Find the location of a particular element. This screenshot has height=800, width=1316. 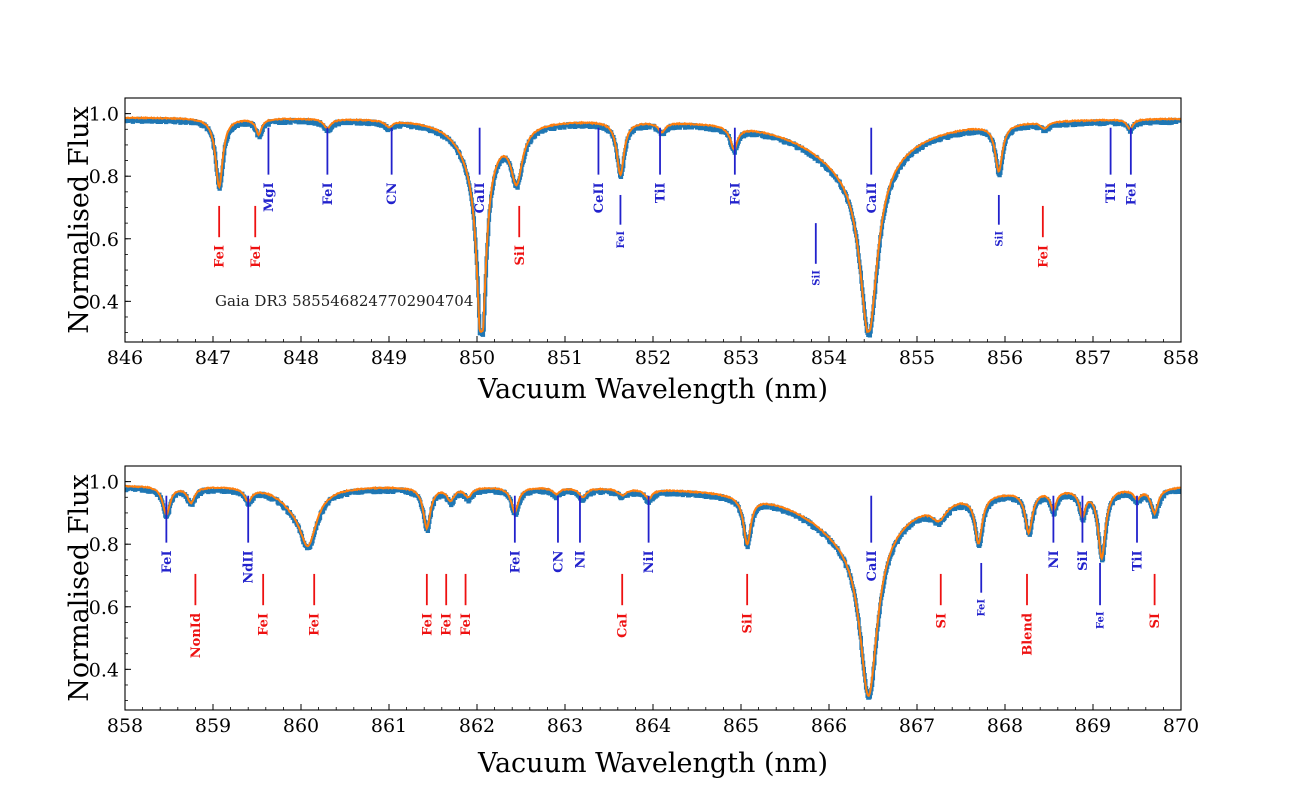

x-tick-label: 859 is located at coordinates (213, 726).